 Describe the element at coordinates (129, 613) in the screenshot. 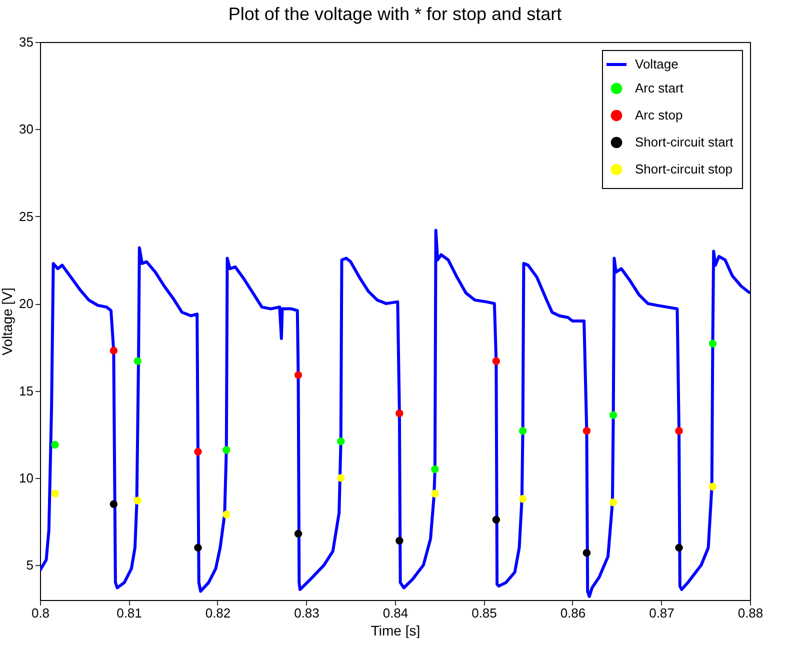

I see `x-tick-label: 0.81` at that location.